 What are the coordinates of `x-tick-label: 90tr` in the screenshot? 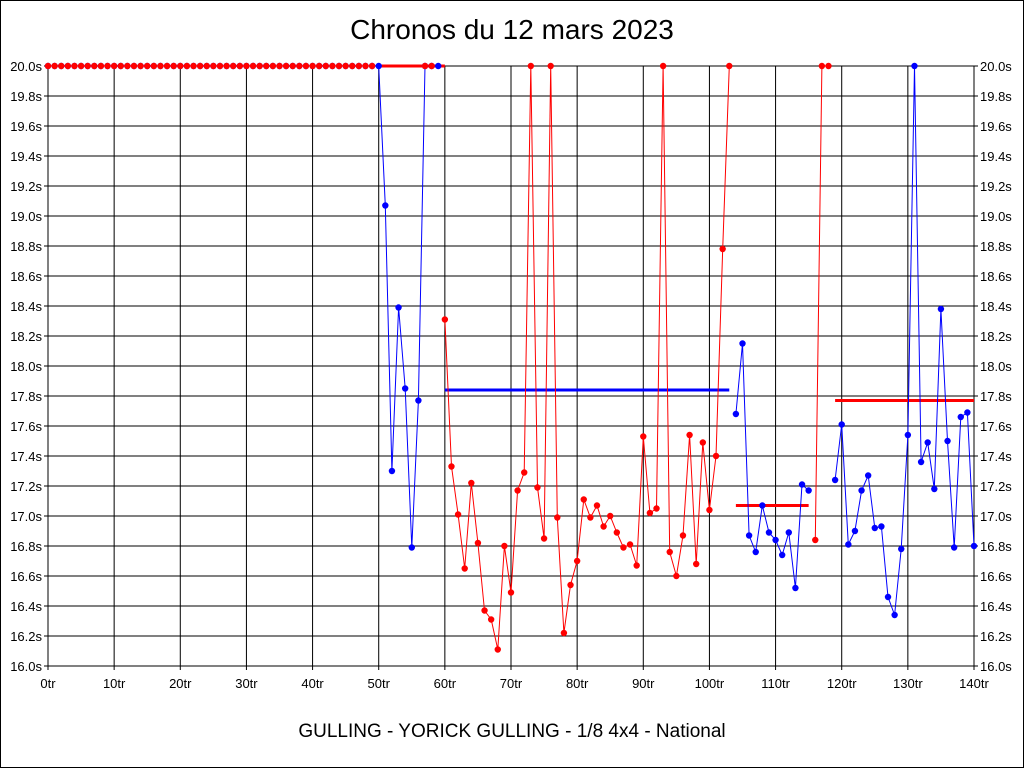 It's located at (643, 683).